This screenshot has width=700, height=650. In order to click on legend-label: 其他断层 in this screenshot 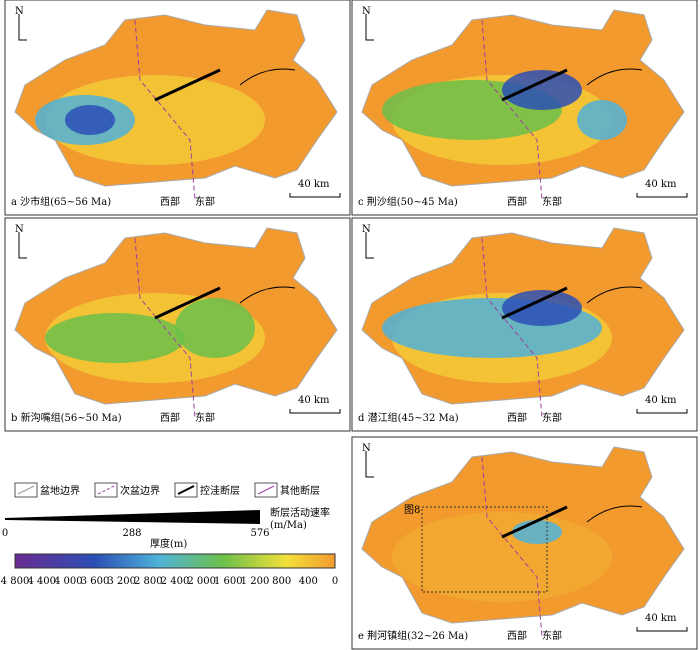, I will do `click(300, 490)`.